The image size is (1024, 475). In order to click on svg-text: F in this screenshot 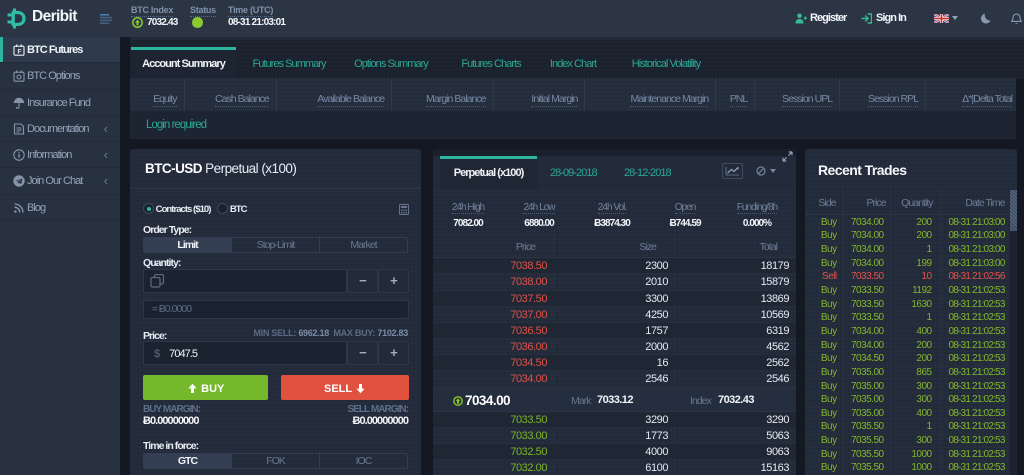, I will do `click(19, 52)`.